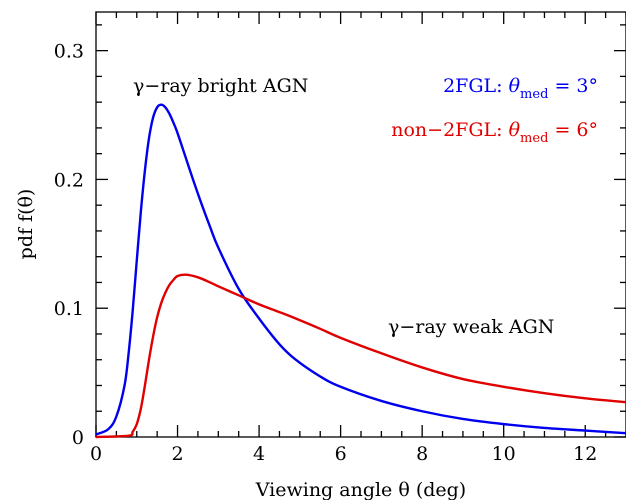 This screenshot has height=500, width=626. Describe the element at coordinates (422, 454) in the screenshot. I see `x-tick-label: 8` at that location.